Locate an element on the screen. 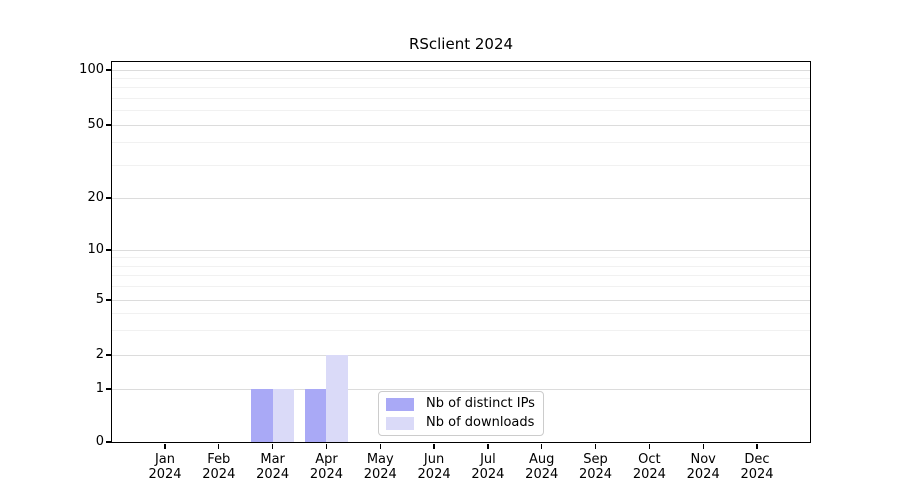 The width and height of the screenshot is (900, 500). x-tick-label: Feb 2024 is located at coordinates (219, 467).